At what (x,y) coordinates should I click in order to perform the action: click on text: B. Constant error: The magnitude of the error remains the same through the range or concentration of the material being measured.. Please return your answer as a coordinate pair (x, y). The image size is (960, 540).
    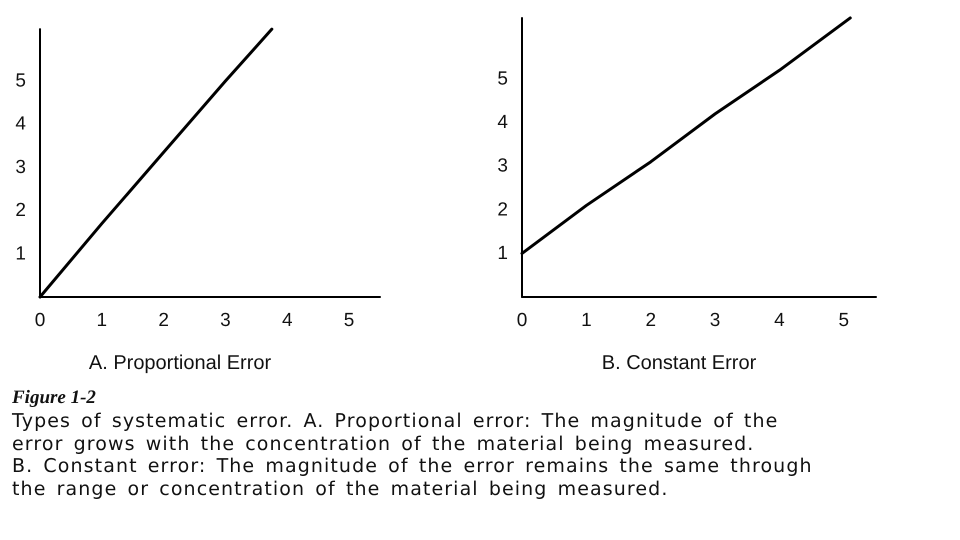
    Looking at the image, I should click on (413, 477).